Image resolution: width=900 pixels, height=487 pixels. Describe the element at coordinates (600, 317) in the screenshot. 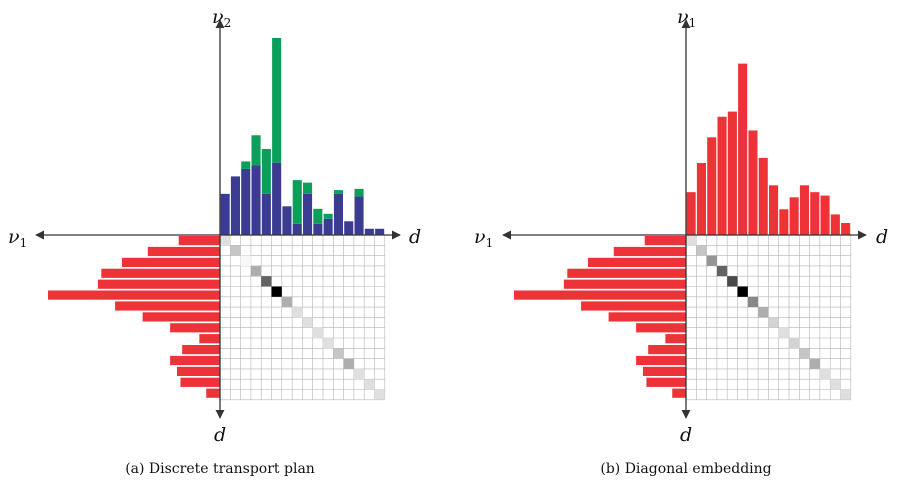

I see `panel-b-left-histogram` at that location.